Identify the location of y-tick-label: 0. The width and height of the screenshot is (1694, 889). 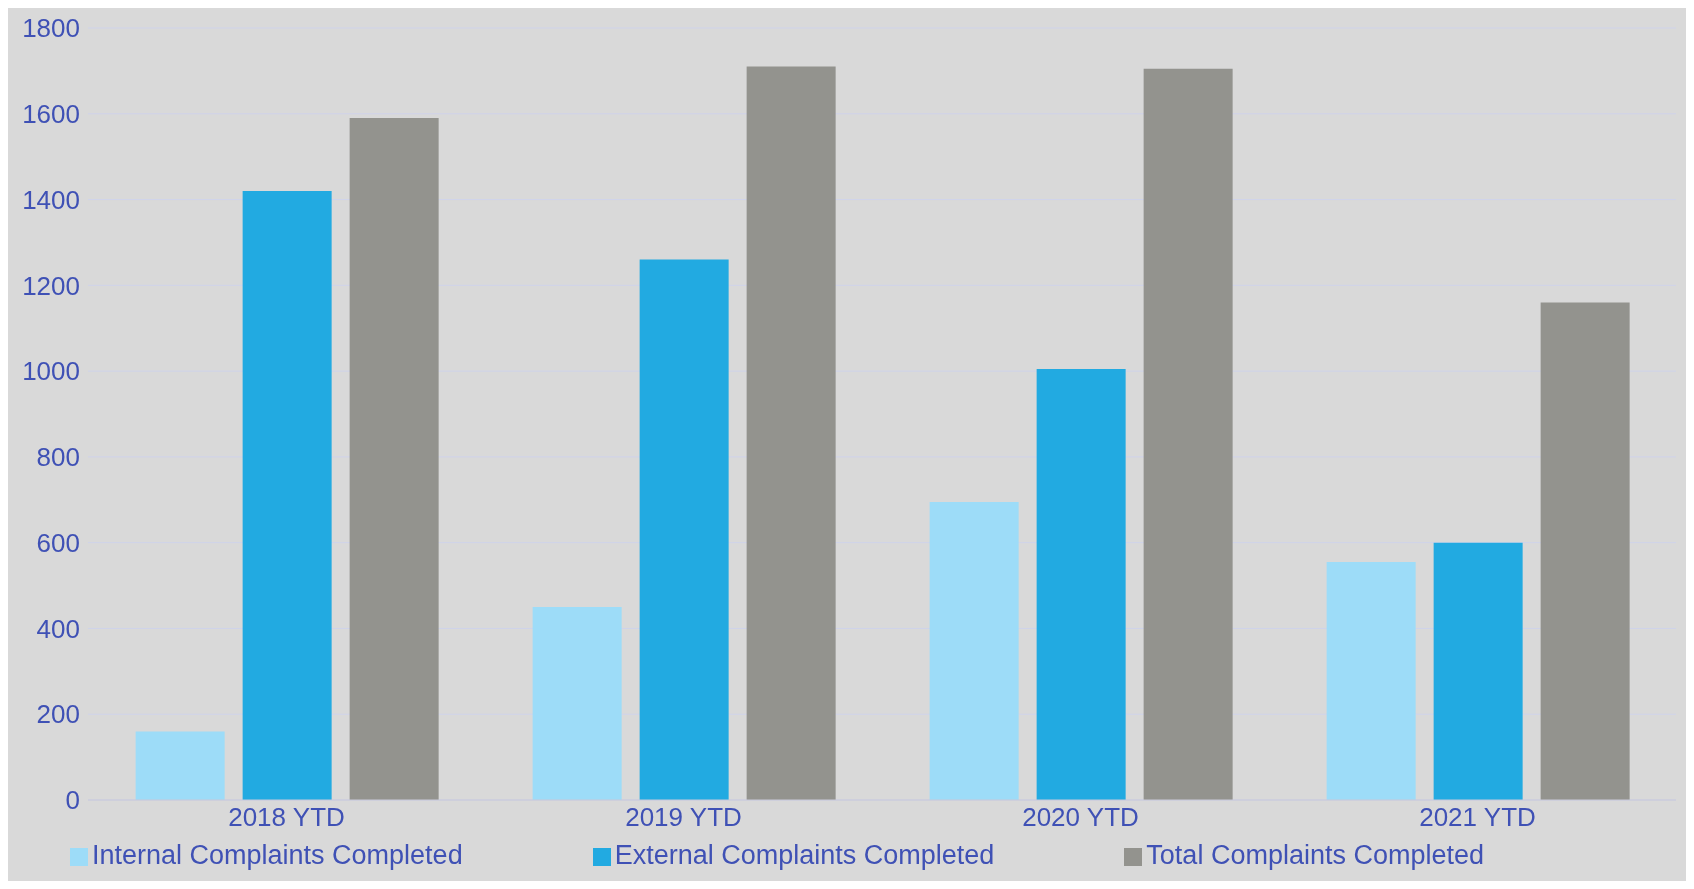
(72, 800).